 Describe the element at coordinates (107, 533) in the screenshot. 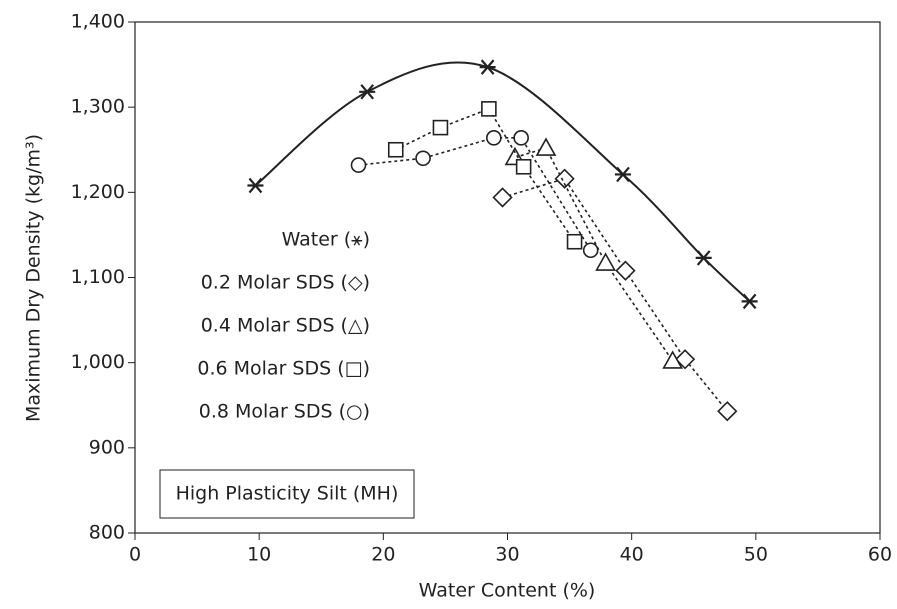

I see `y-tick-label: 800` at that location.